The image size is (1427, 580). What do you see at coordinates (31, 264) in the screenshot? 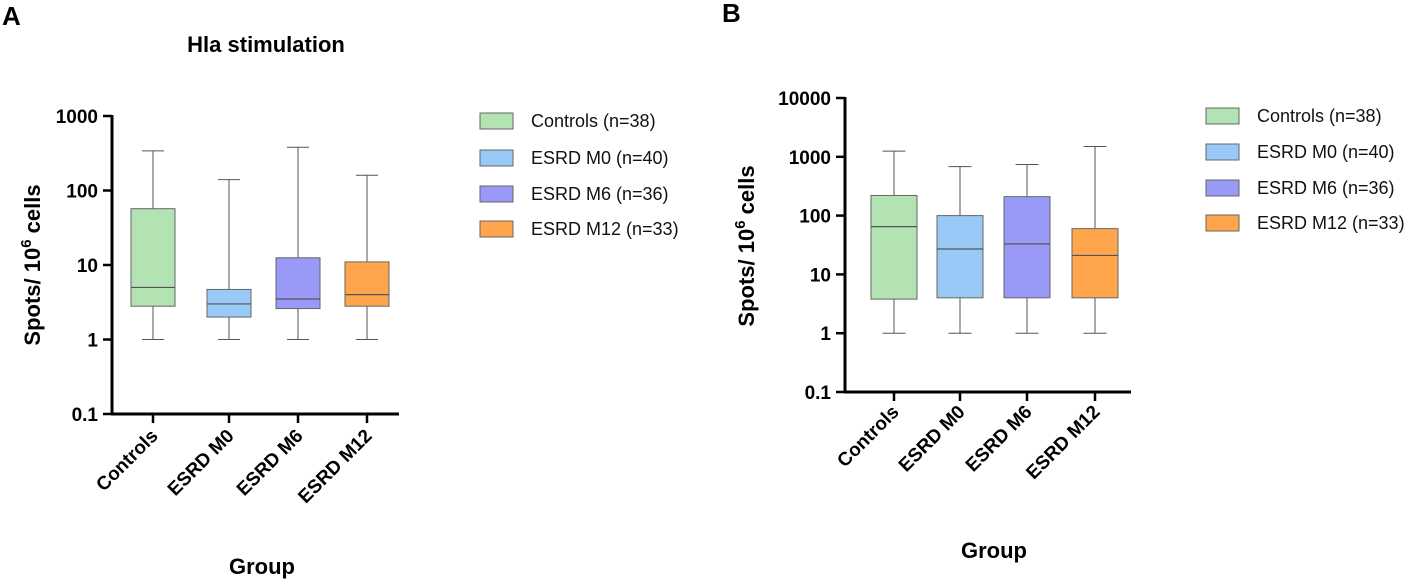
I see `panel-a-ylabel: Spots/ 106 cells` at bounding box center [31, 264].